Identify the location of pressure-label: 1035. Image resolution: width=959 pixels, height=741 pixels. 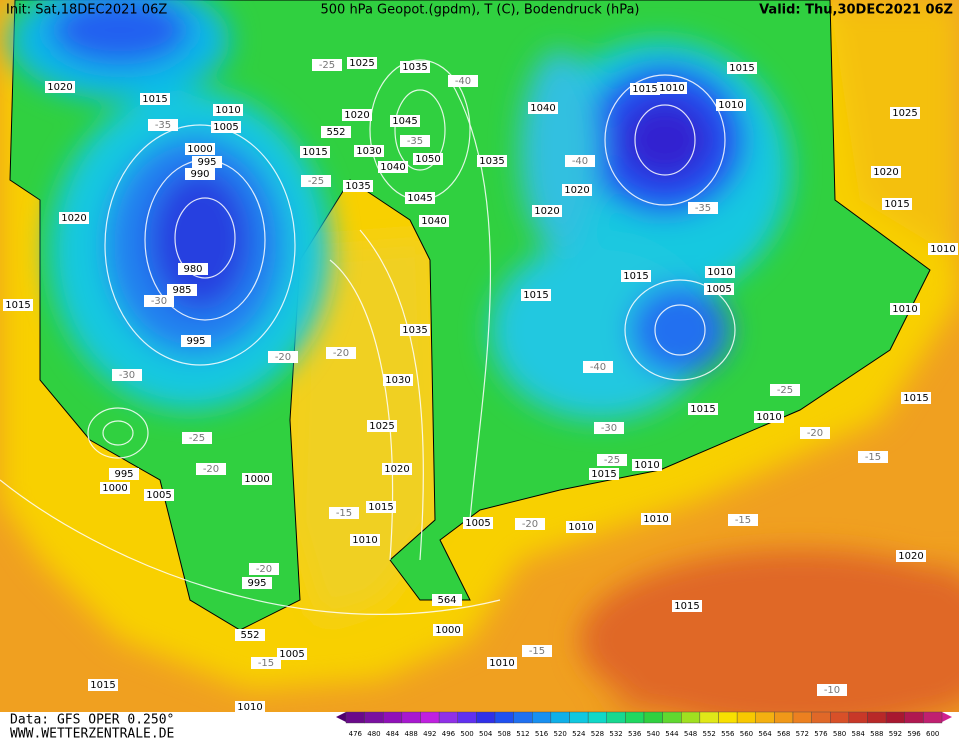
(491, 161).